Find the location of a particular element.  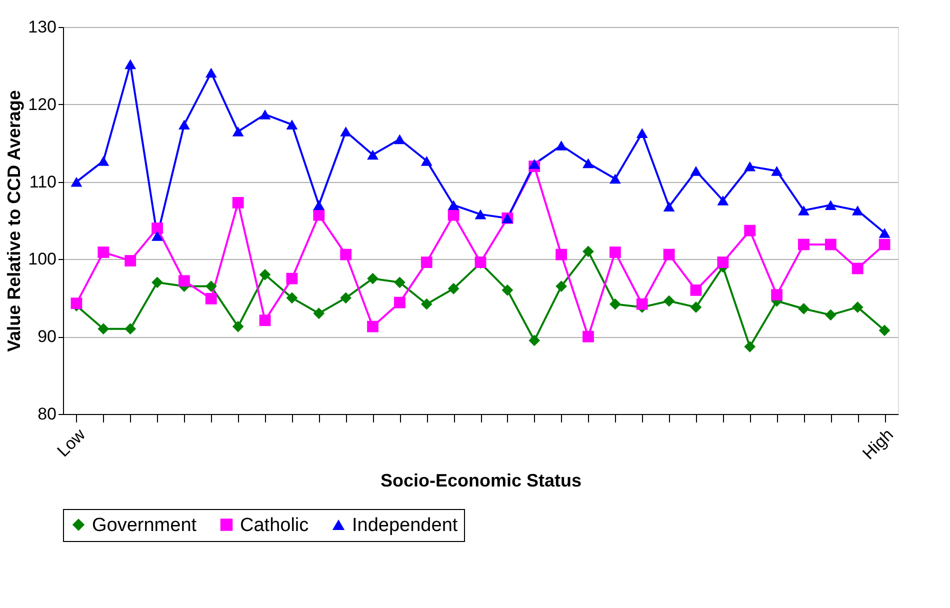

y-tick-label: 90 is located at coordinates (47, 336).